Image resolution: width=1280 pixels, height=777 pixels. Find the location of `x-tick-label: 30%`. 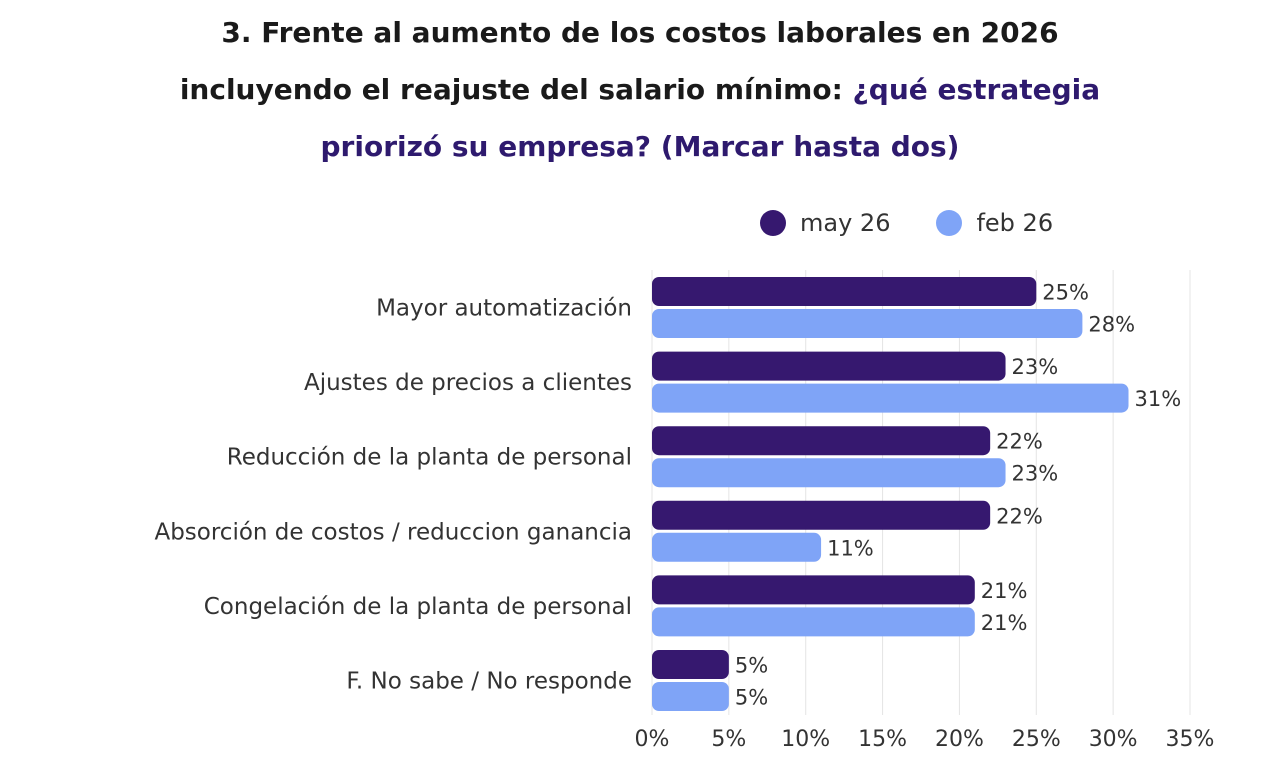

x-tick-label: 30% is located at coordinates (1113, 739).